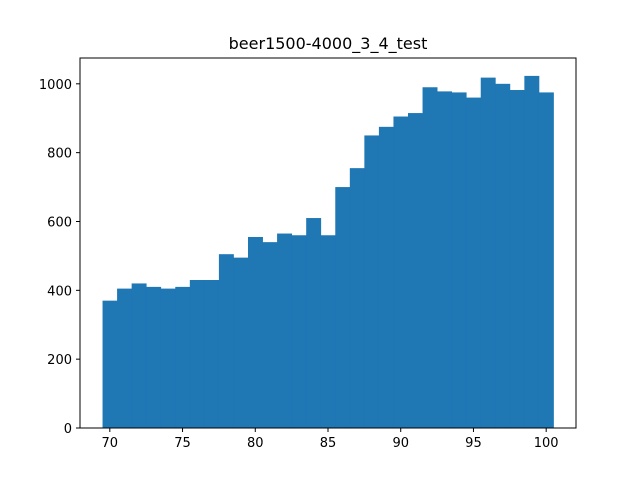 This screenshot has height=480, width=640. Describe the element at coordinates (400, 443) in the screenshot. I see `x-tick-label: 90` at that location.